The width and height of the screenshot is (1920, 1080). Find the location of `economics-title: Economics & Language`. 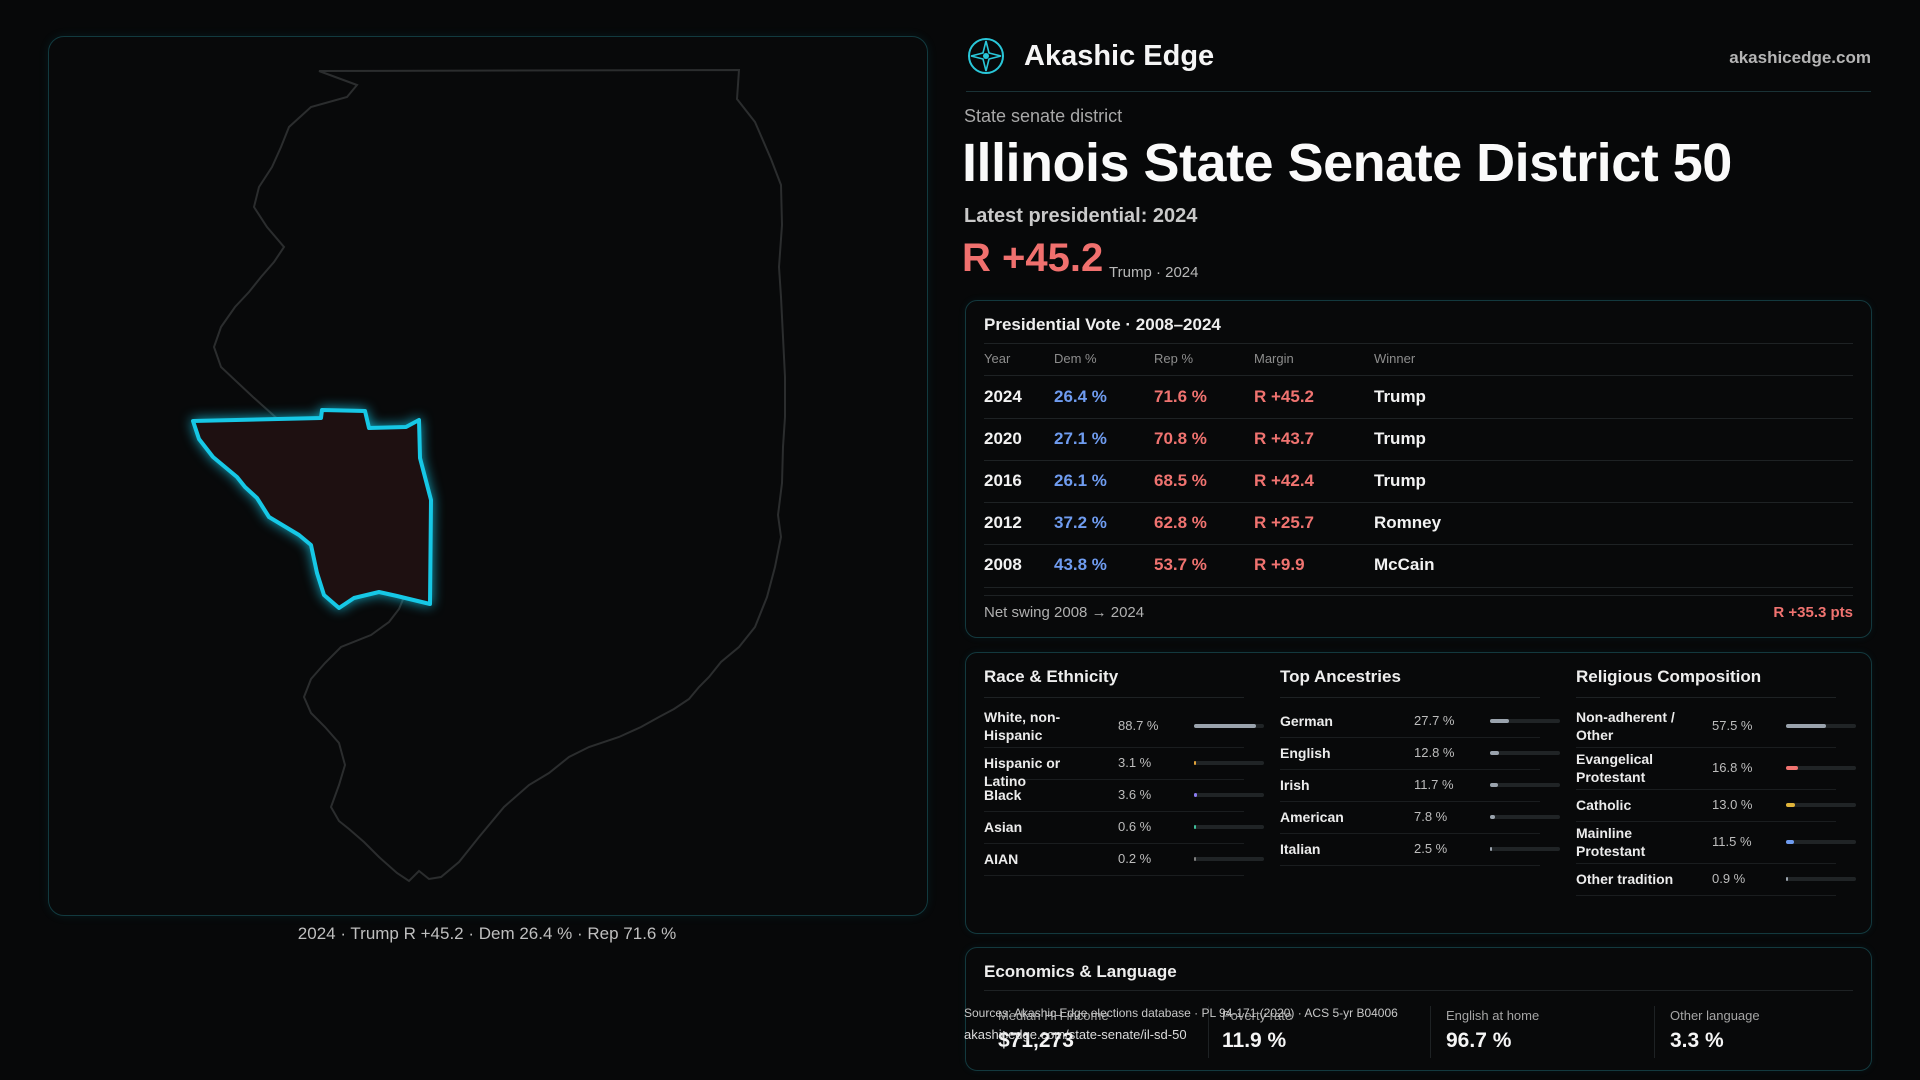

economics-title: Economics & Language is located at coordinates (1080, 971).